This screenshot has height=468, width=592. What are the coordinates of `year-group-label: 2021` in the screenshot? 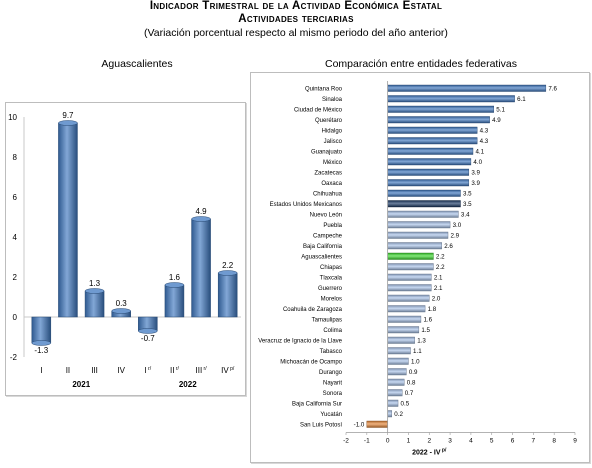 It's located at (81, 384).